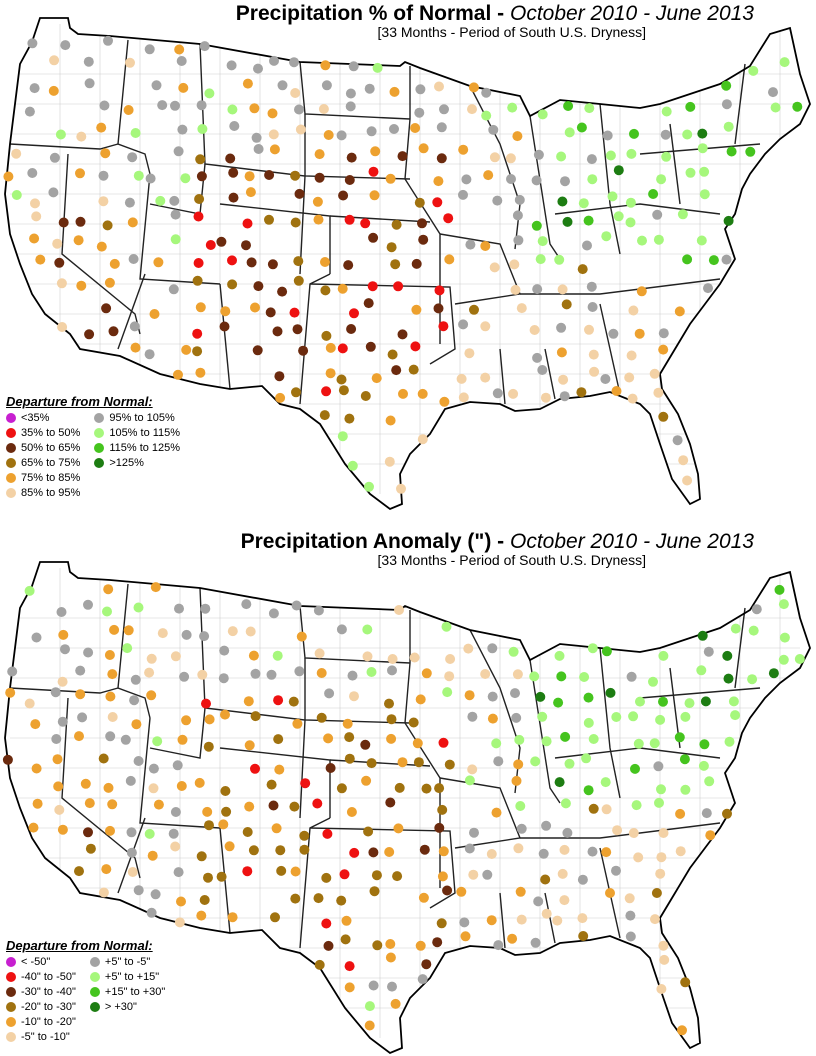 The image size is (816, 1056). What do you see at coordinates (51, 448) in the screenshot?
I see `legend-label: 50% to 65%` at bounding box center [51, 448].